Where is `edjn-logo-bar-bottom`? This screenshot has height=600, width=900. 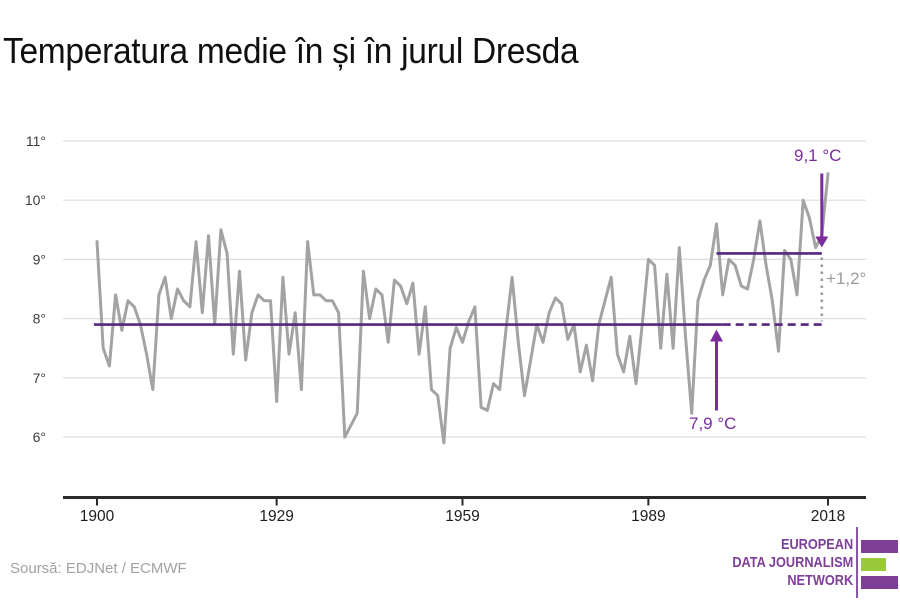
edjn-logo-bar-bottom is located at coordinates (879, 582).